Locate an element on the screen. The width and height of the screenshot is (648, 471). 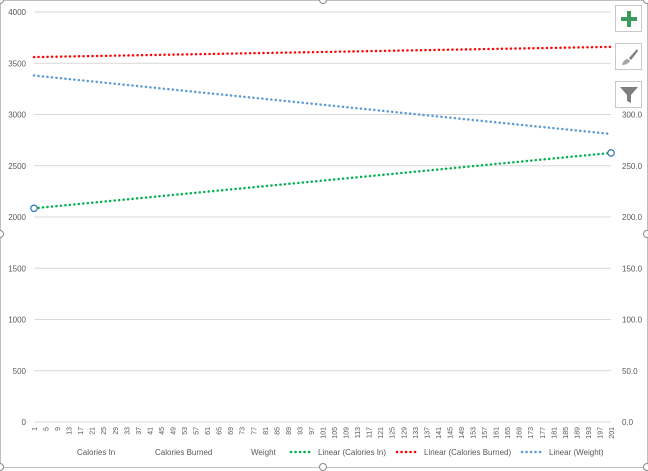
x-tick-label: 25 is located at coordinates (104, 431).